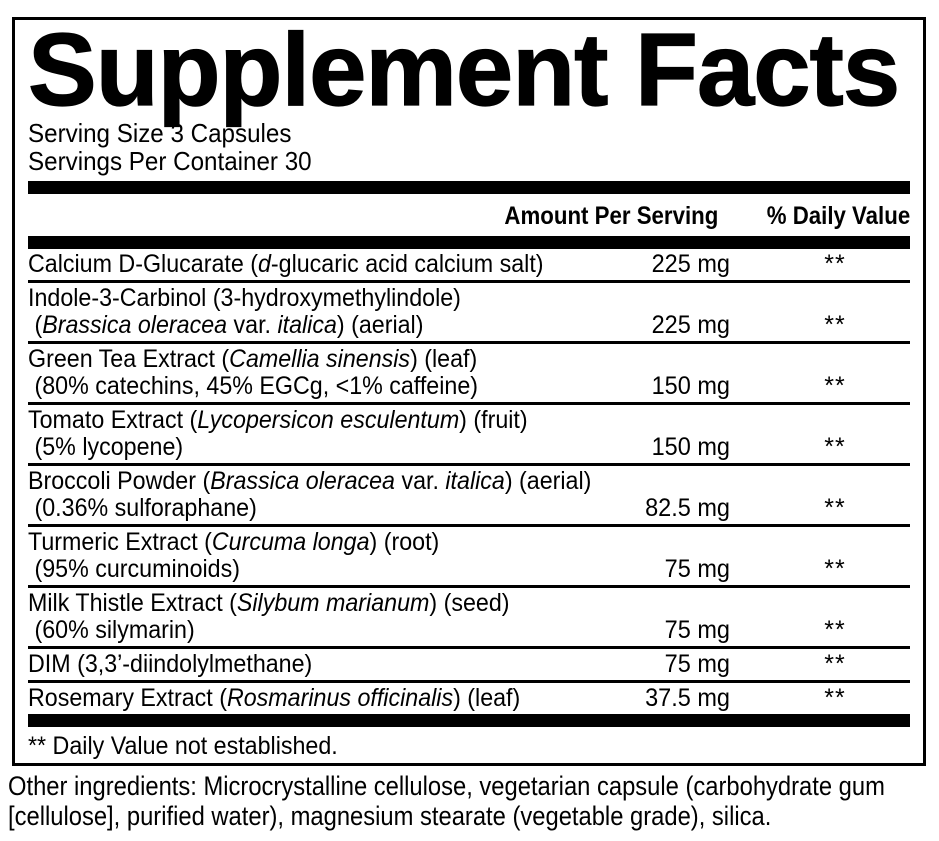 Image resolution: width=939 pixels, height=841 pixels. I want to click on amount-column-header: Amount Per Serving, so click(598, 216).